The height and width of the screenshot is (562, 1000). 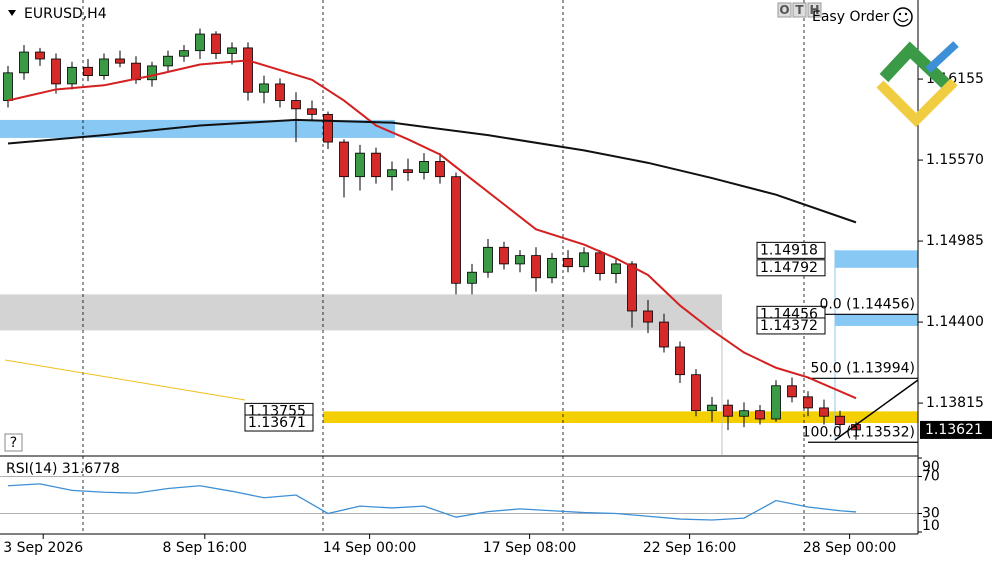 What do you see at coordinates (931, 467) in the screenshot?
I see `rsi-tick-label: 90` at bounding box center [931, 467].